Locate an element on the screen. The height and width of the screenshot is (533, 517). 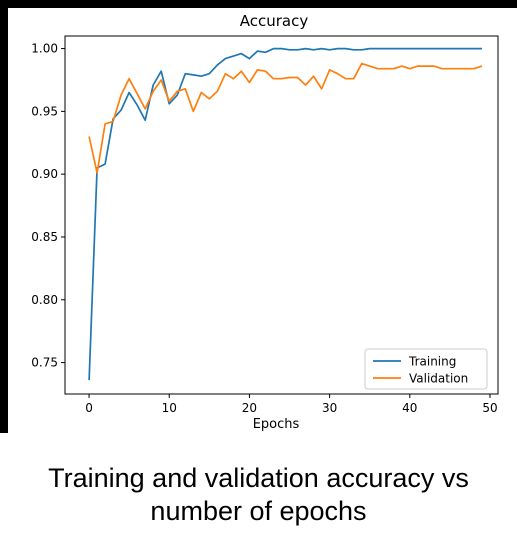
y-tick-label: 0.85 is located at coordinates (44, 237).